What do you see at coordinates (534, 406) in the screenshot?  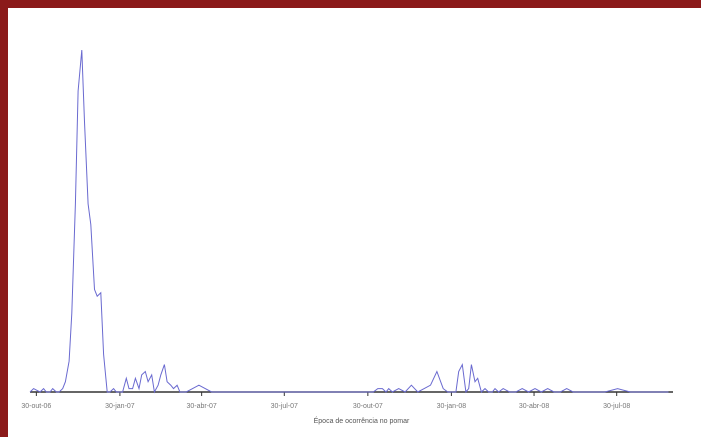 I see `x-tick-label: 30-abr-08` at bounding box center [534, 406].